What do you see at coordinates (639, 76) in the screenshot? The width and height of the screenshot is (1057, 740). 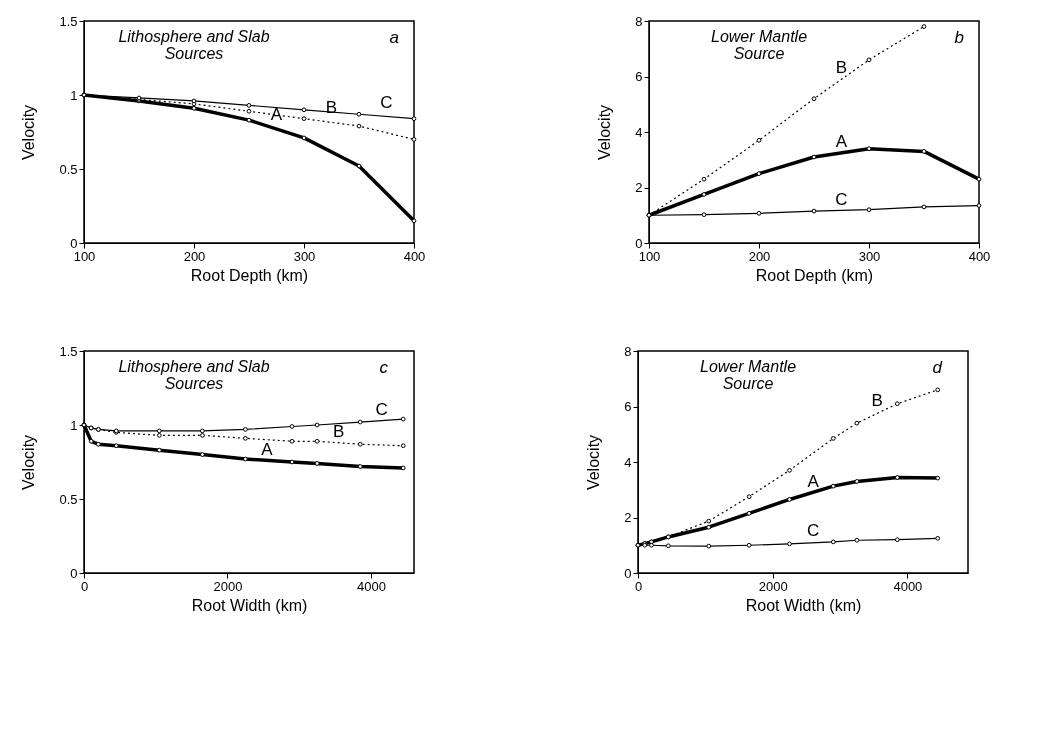 I see `y-tick-label: 6` at bounding box center [639, 76].